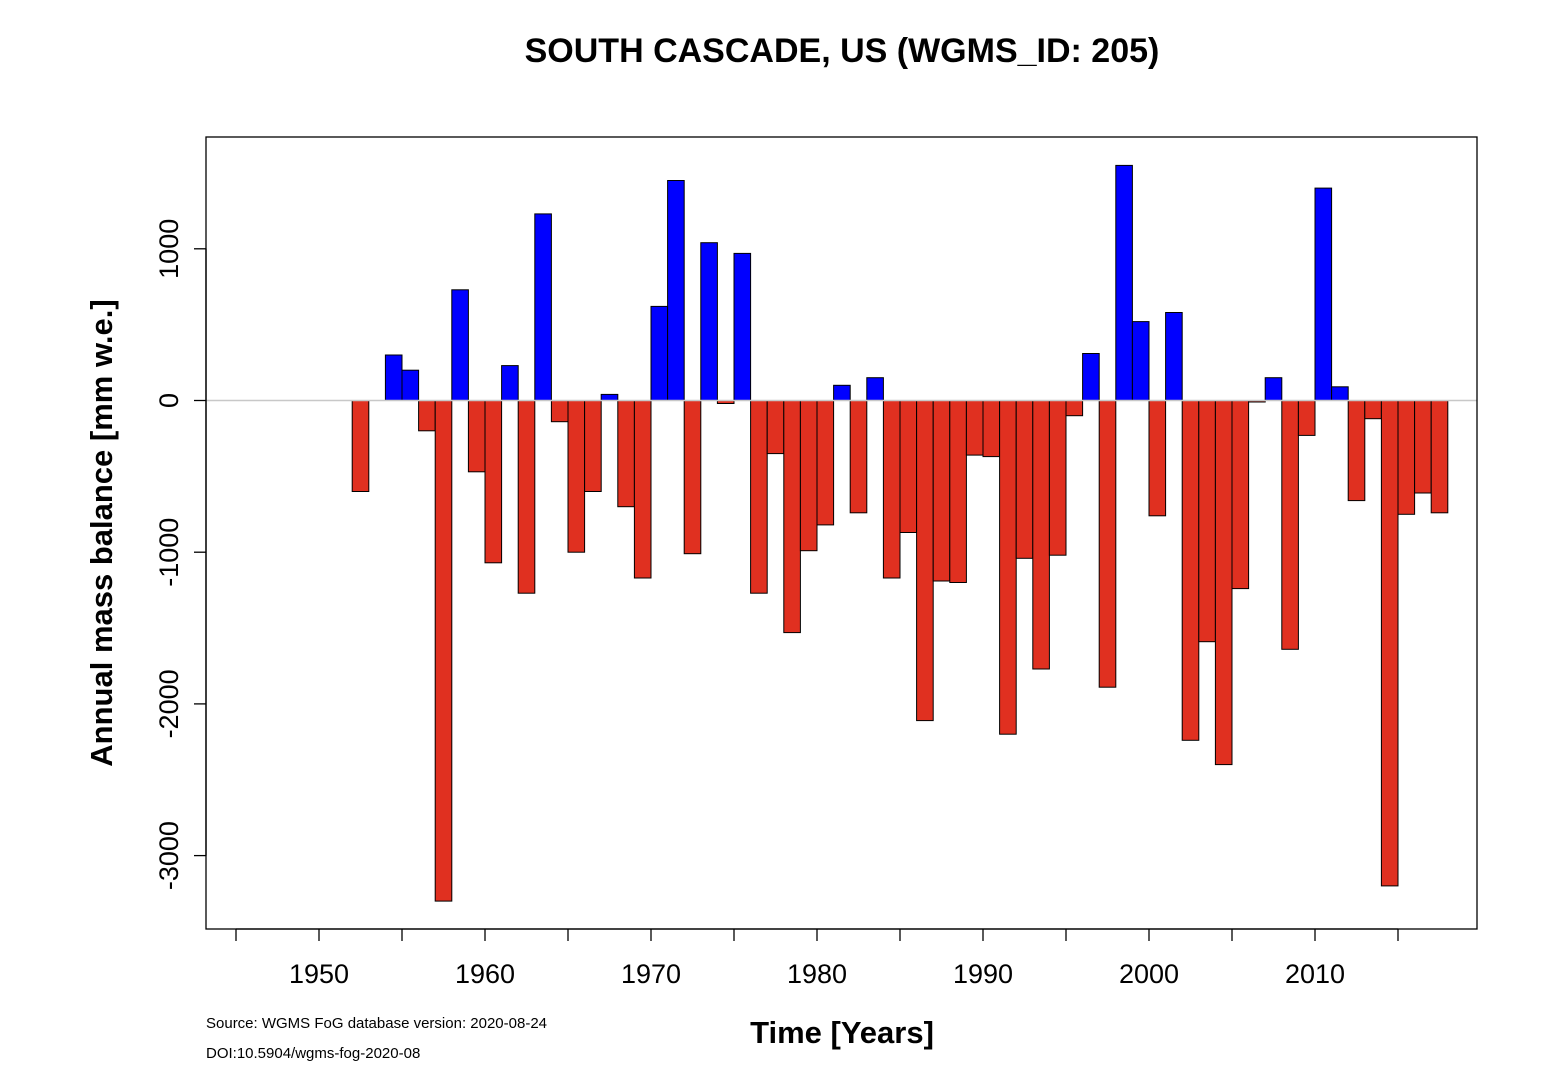 This screenshot has height=1070, width=1548. I want to click on bar-1955, so click(393, 377).